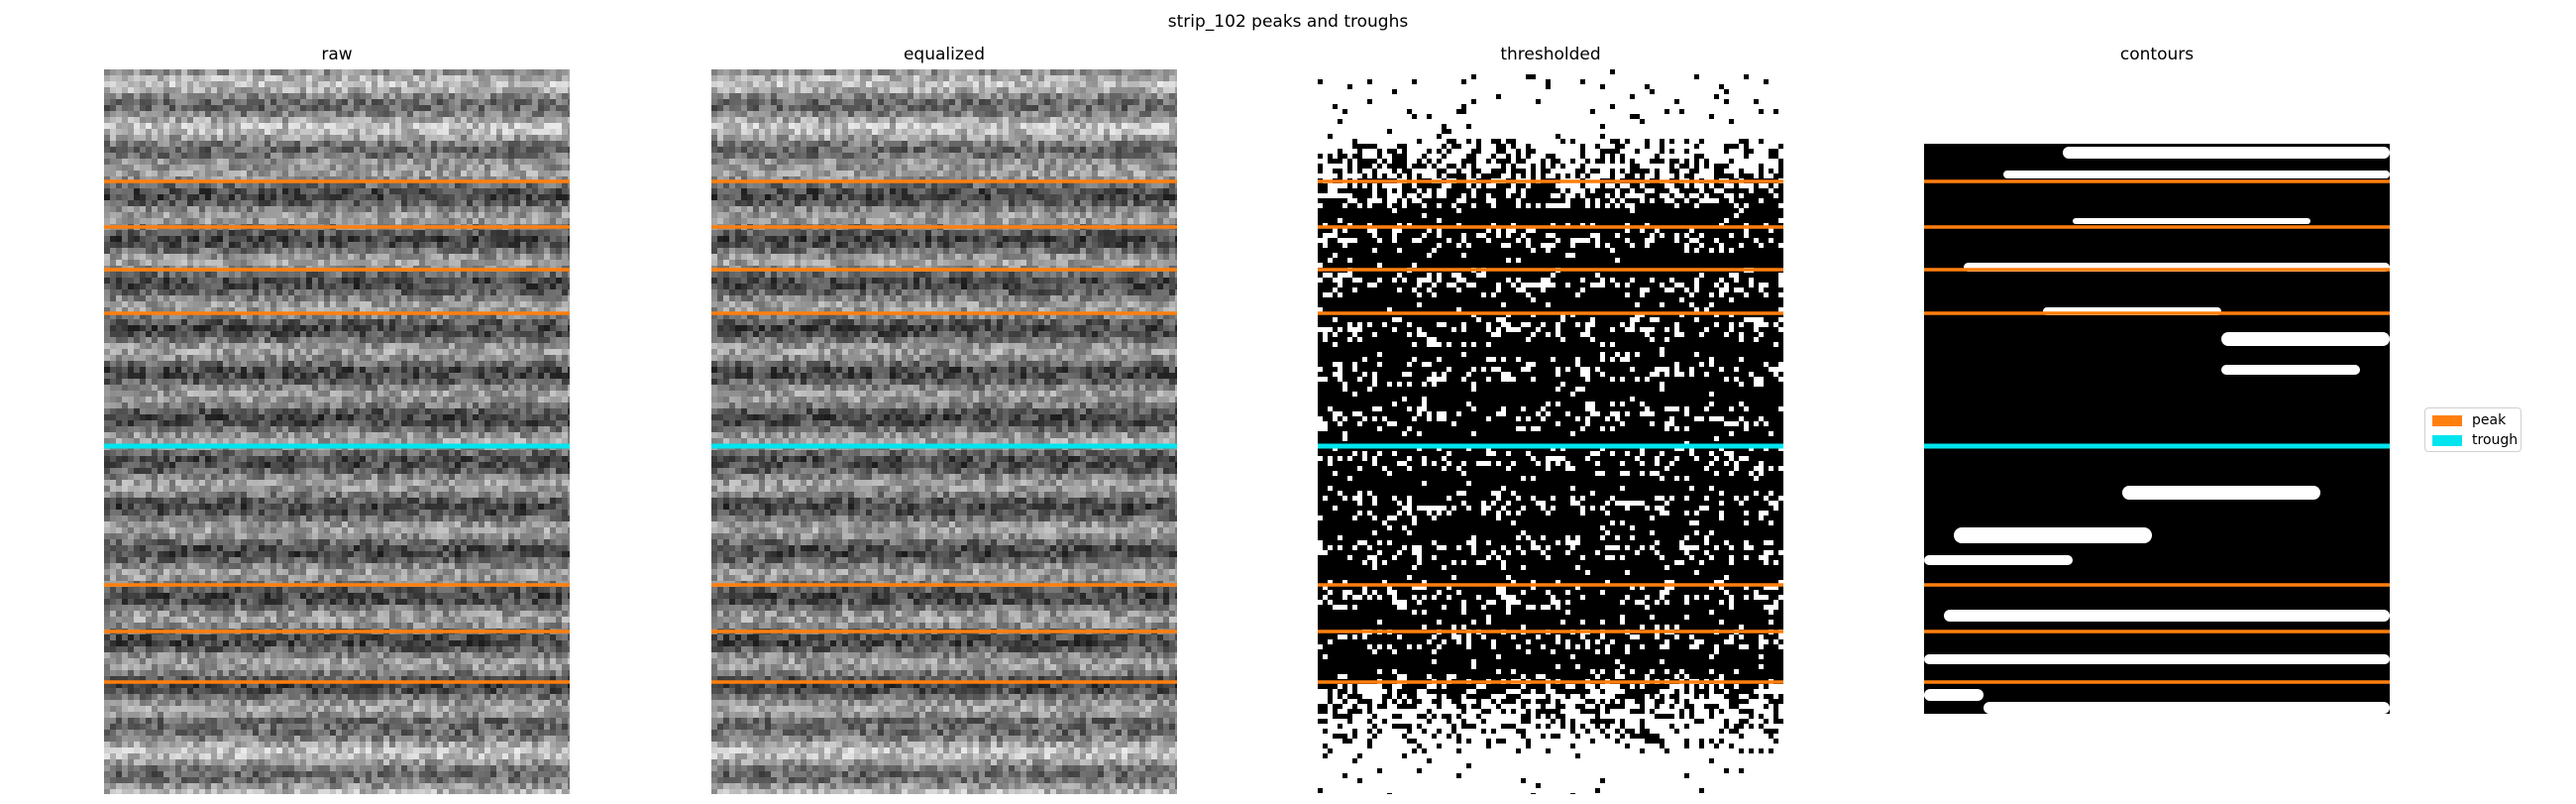 This screenshot has width=2576, height=804. I want to click on legend-item-trough: trough, so click(2475, 440).